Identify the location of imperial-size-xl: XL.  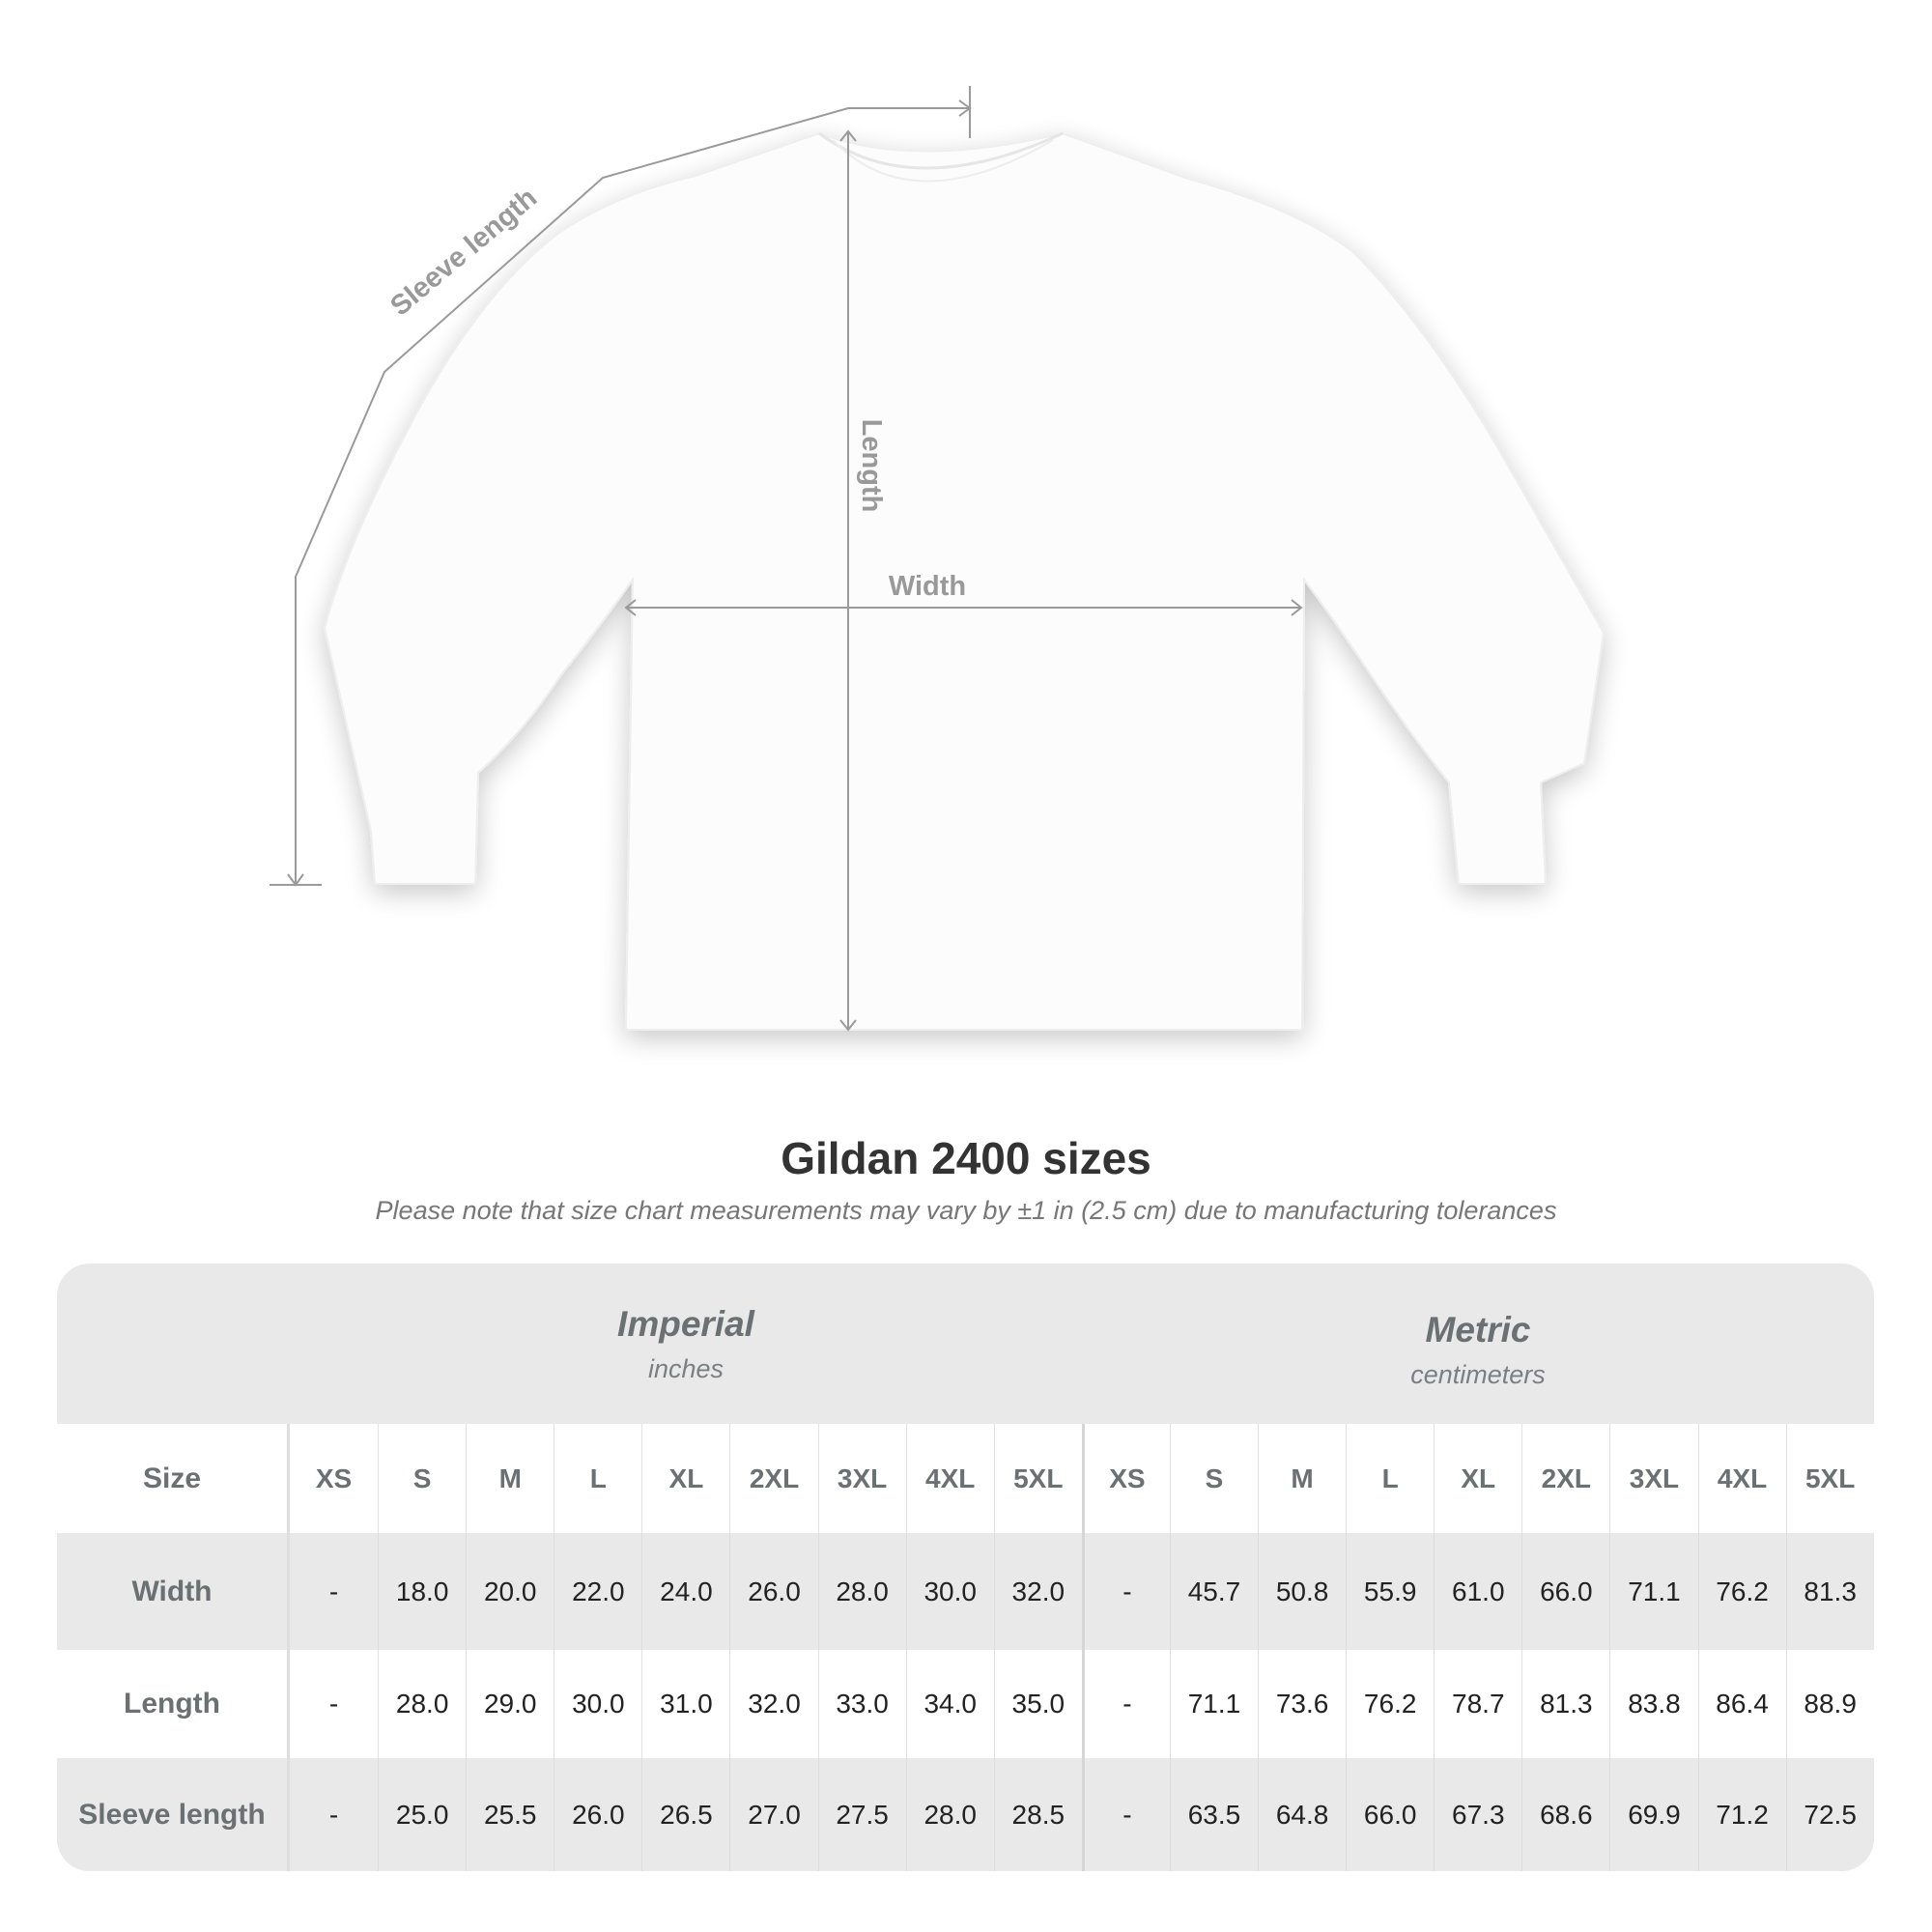
(685, 1478).